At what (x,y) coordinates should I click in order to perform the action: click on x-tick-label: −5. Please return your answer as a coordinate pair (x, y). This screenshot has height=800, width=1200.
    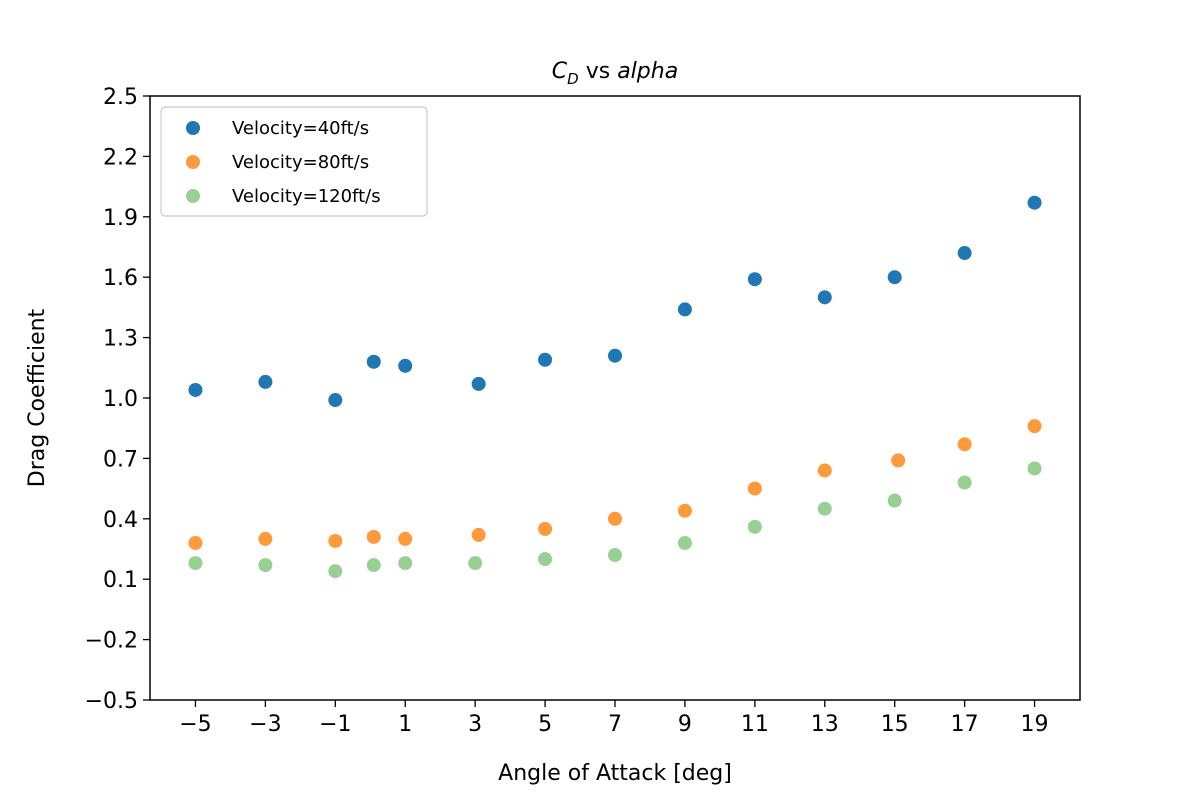
    Looking at the image, I should click on (195, 724).